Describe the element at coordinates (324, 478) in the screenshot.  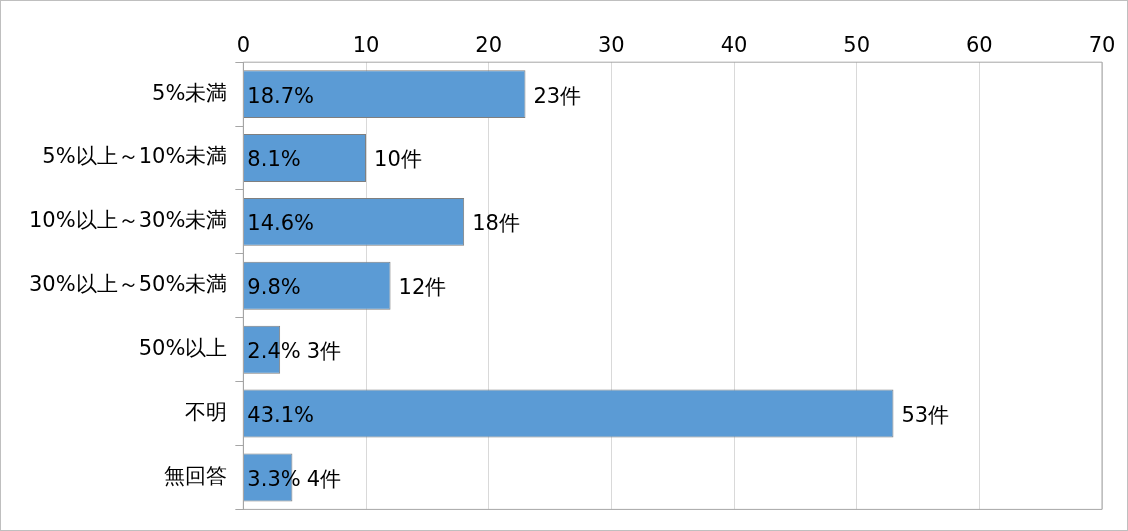
I see `data-label: 4件` at that location.